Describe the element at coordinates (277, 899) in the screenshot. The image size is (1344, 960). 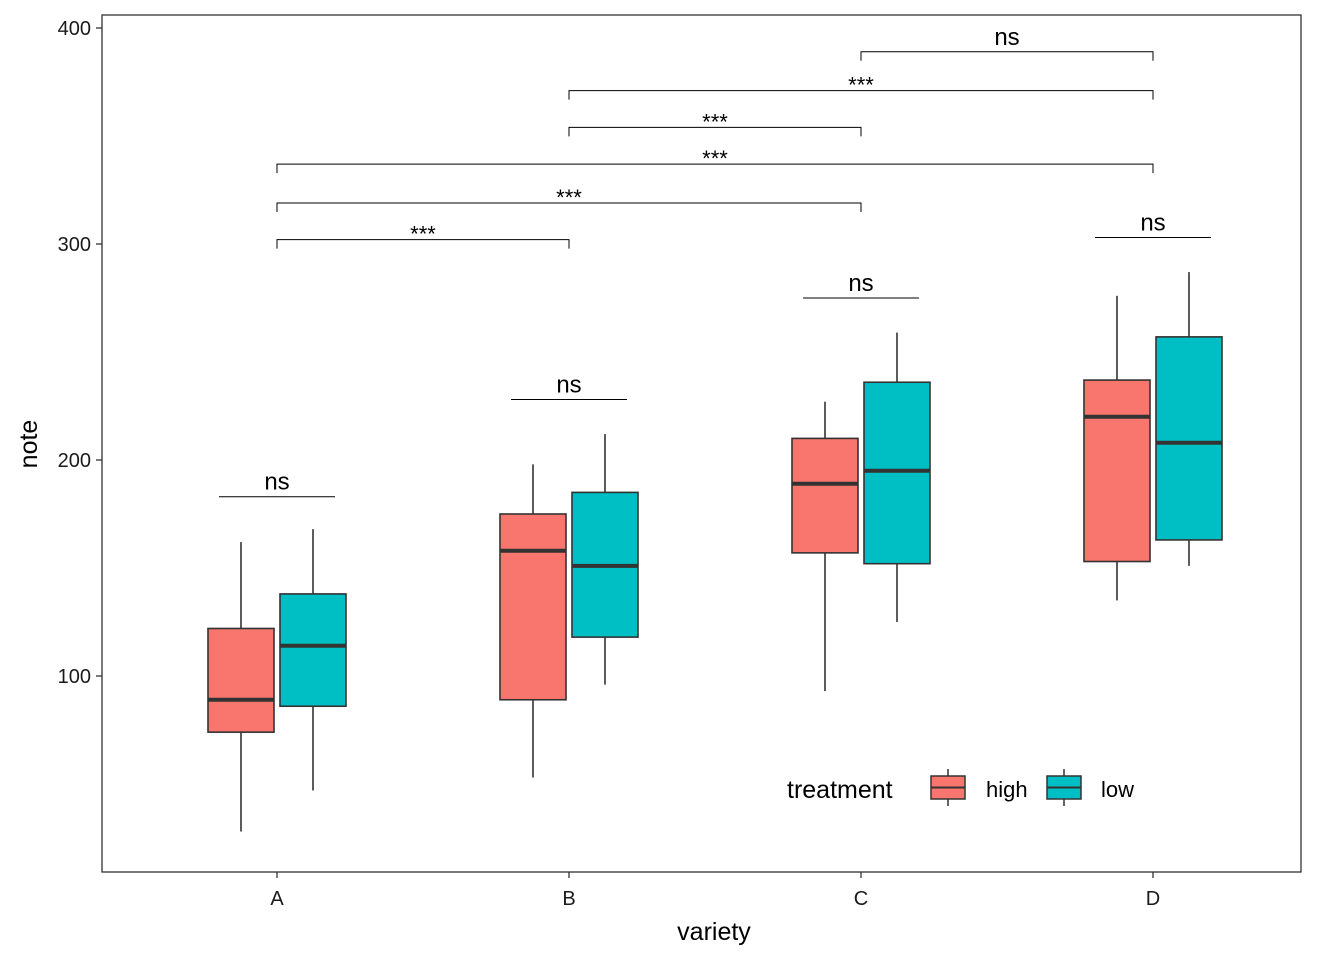
I see `x-tick-label: A` at that location.